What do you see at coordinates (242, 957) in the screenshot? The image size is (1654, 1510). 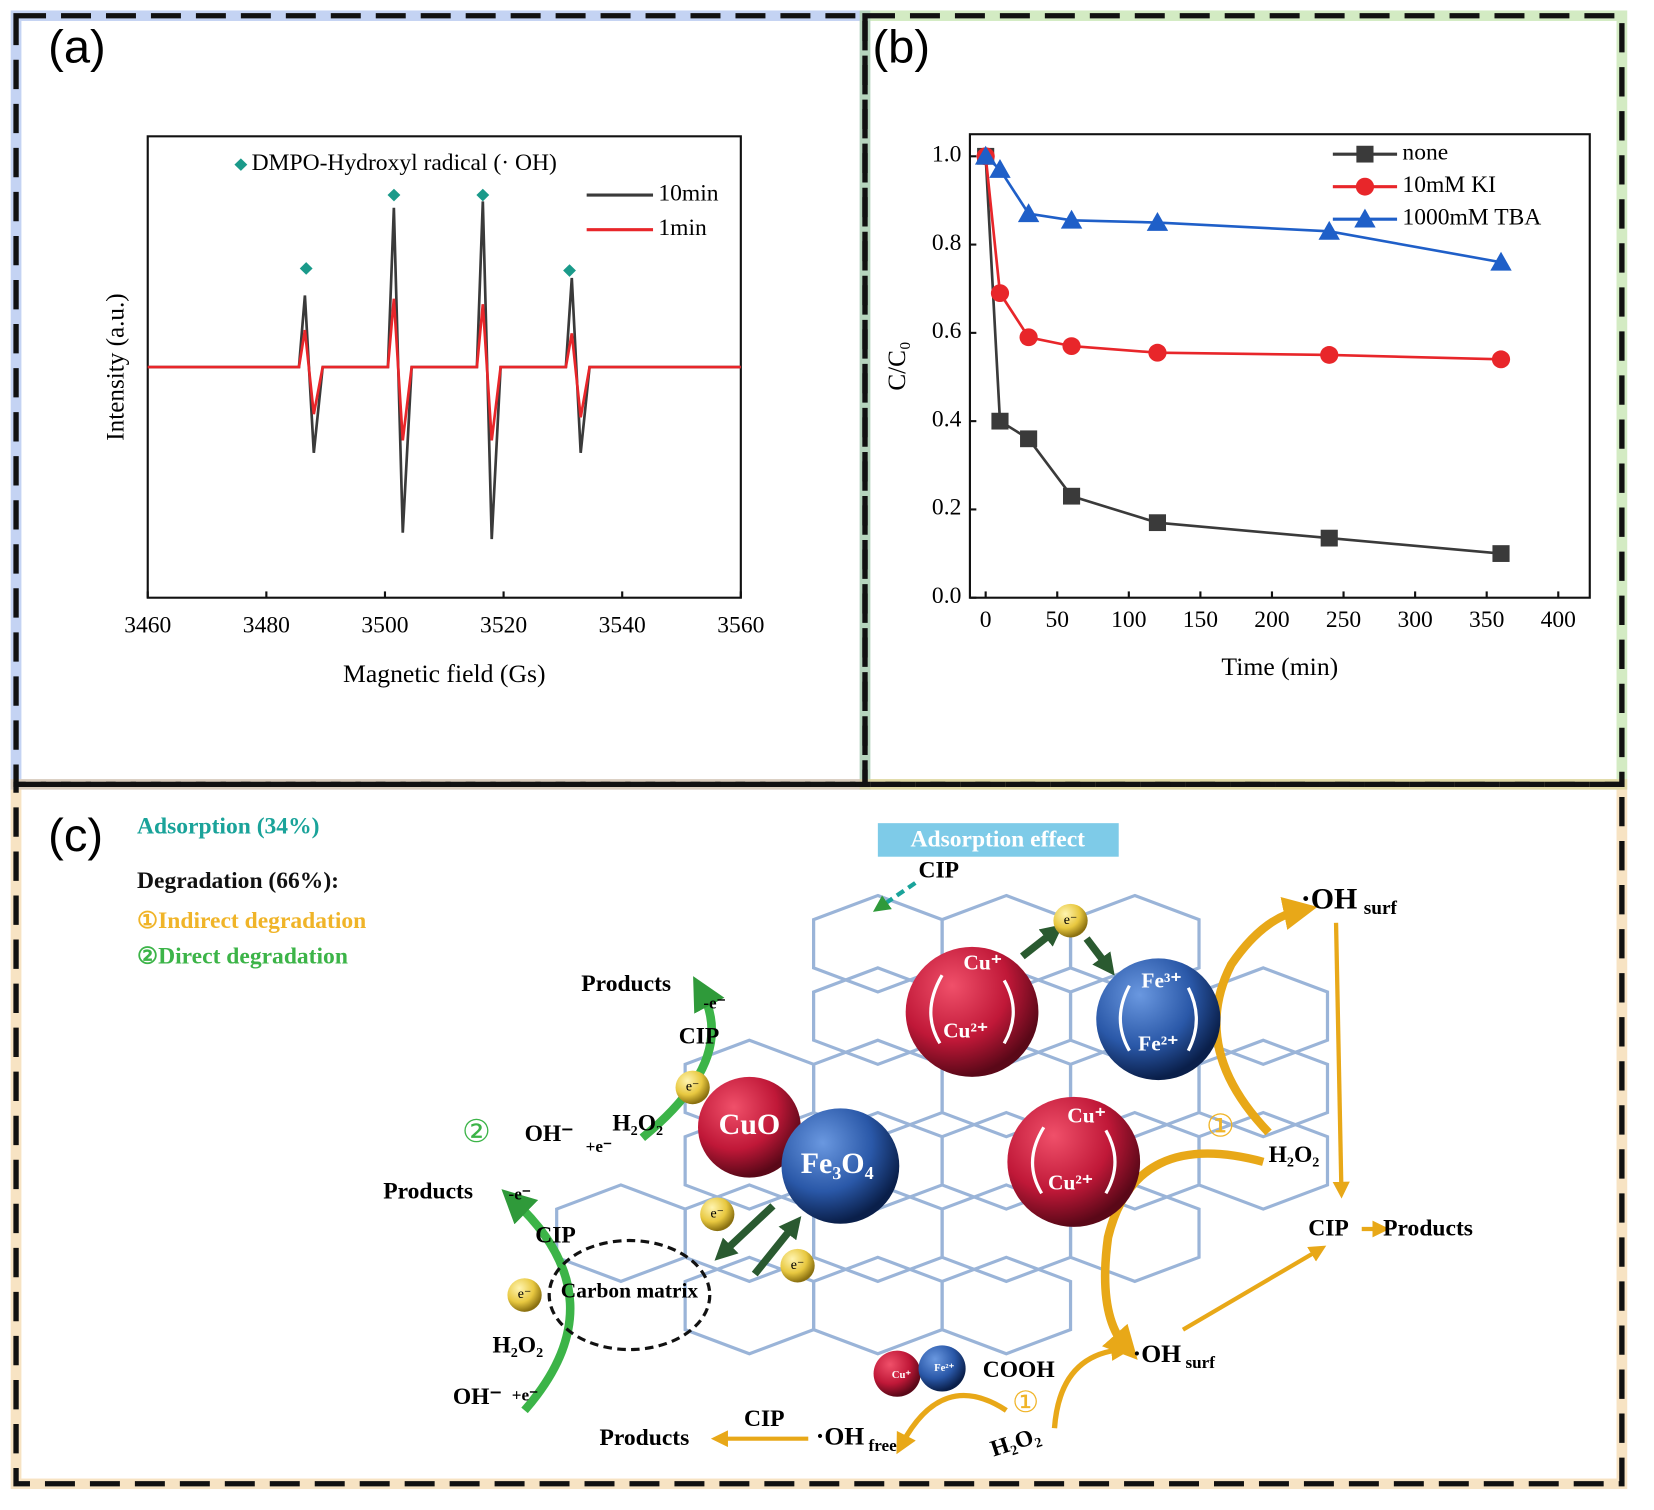 I see `legend-text: ②Direct degradation` at bounding box center [242, 957].